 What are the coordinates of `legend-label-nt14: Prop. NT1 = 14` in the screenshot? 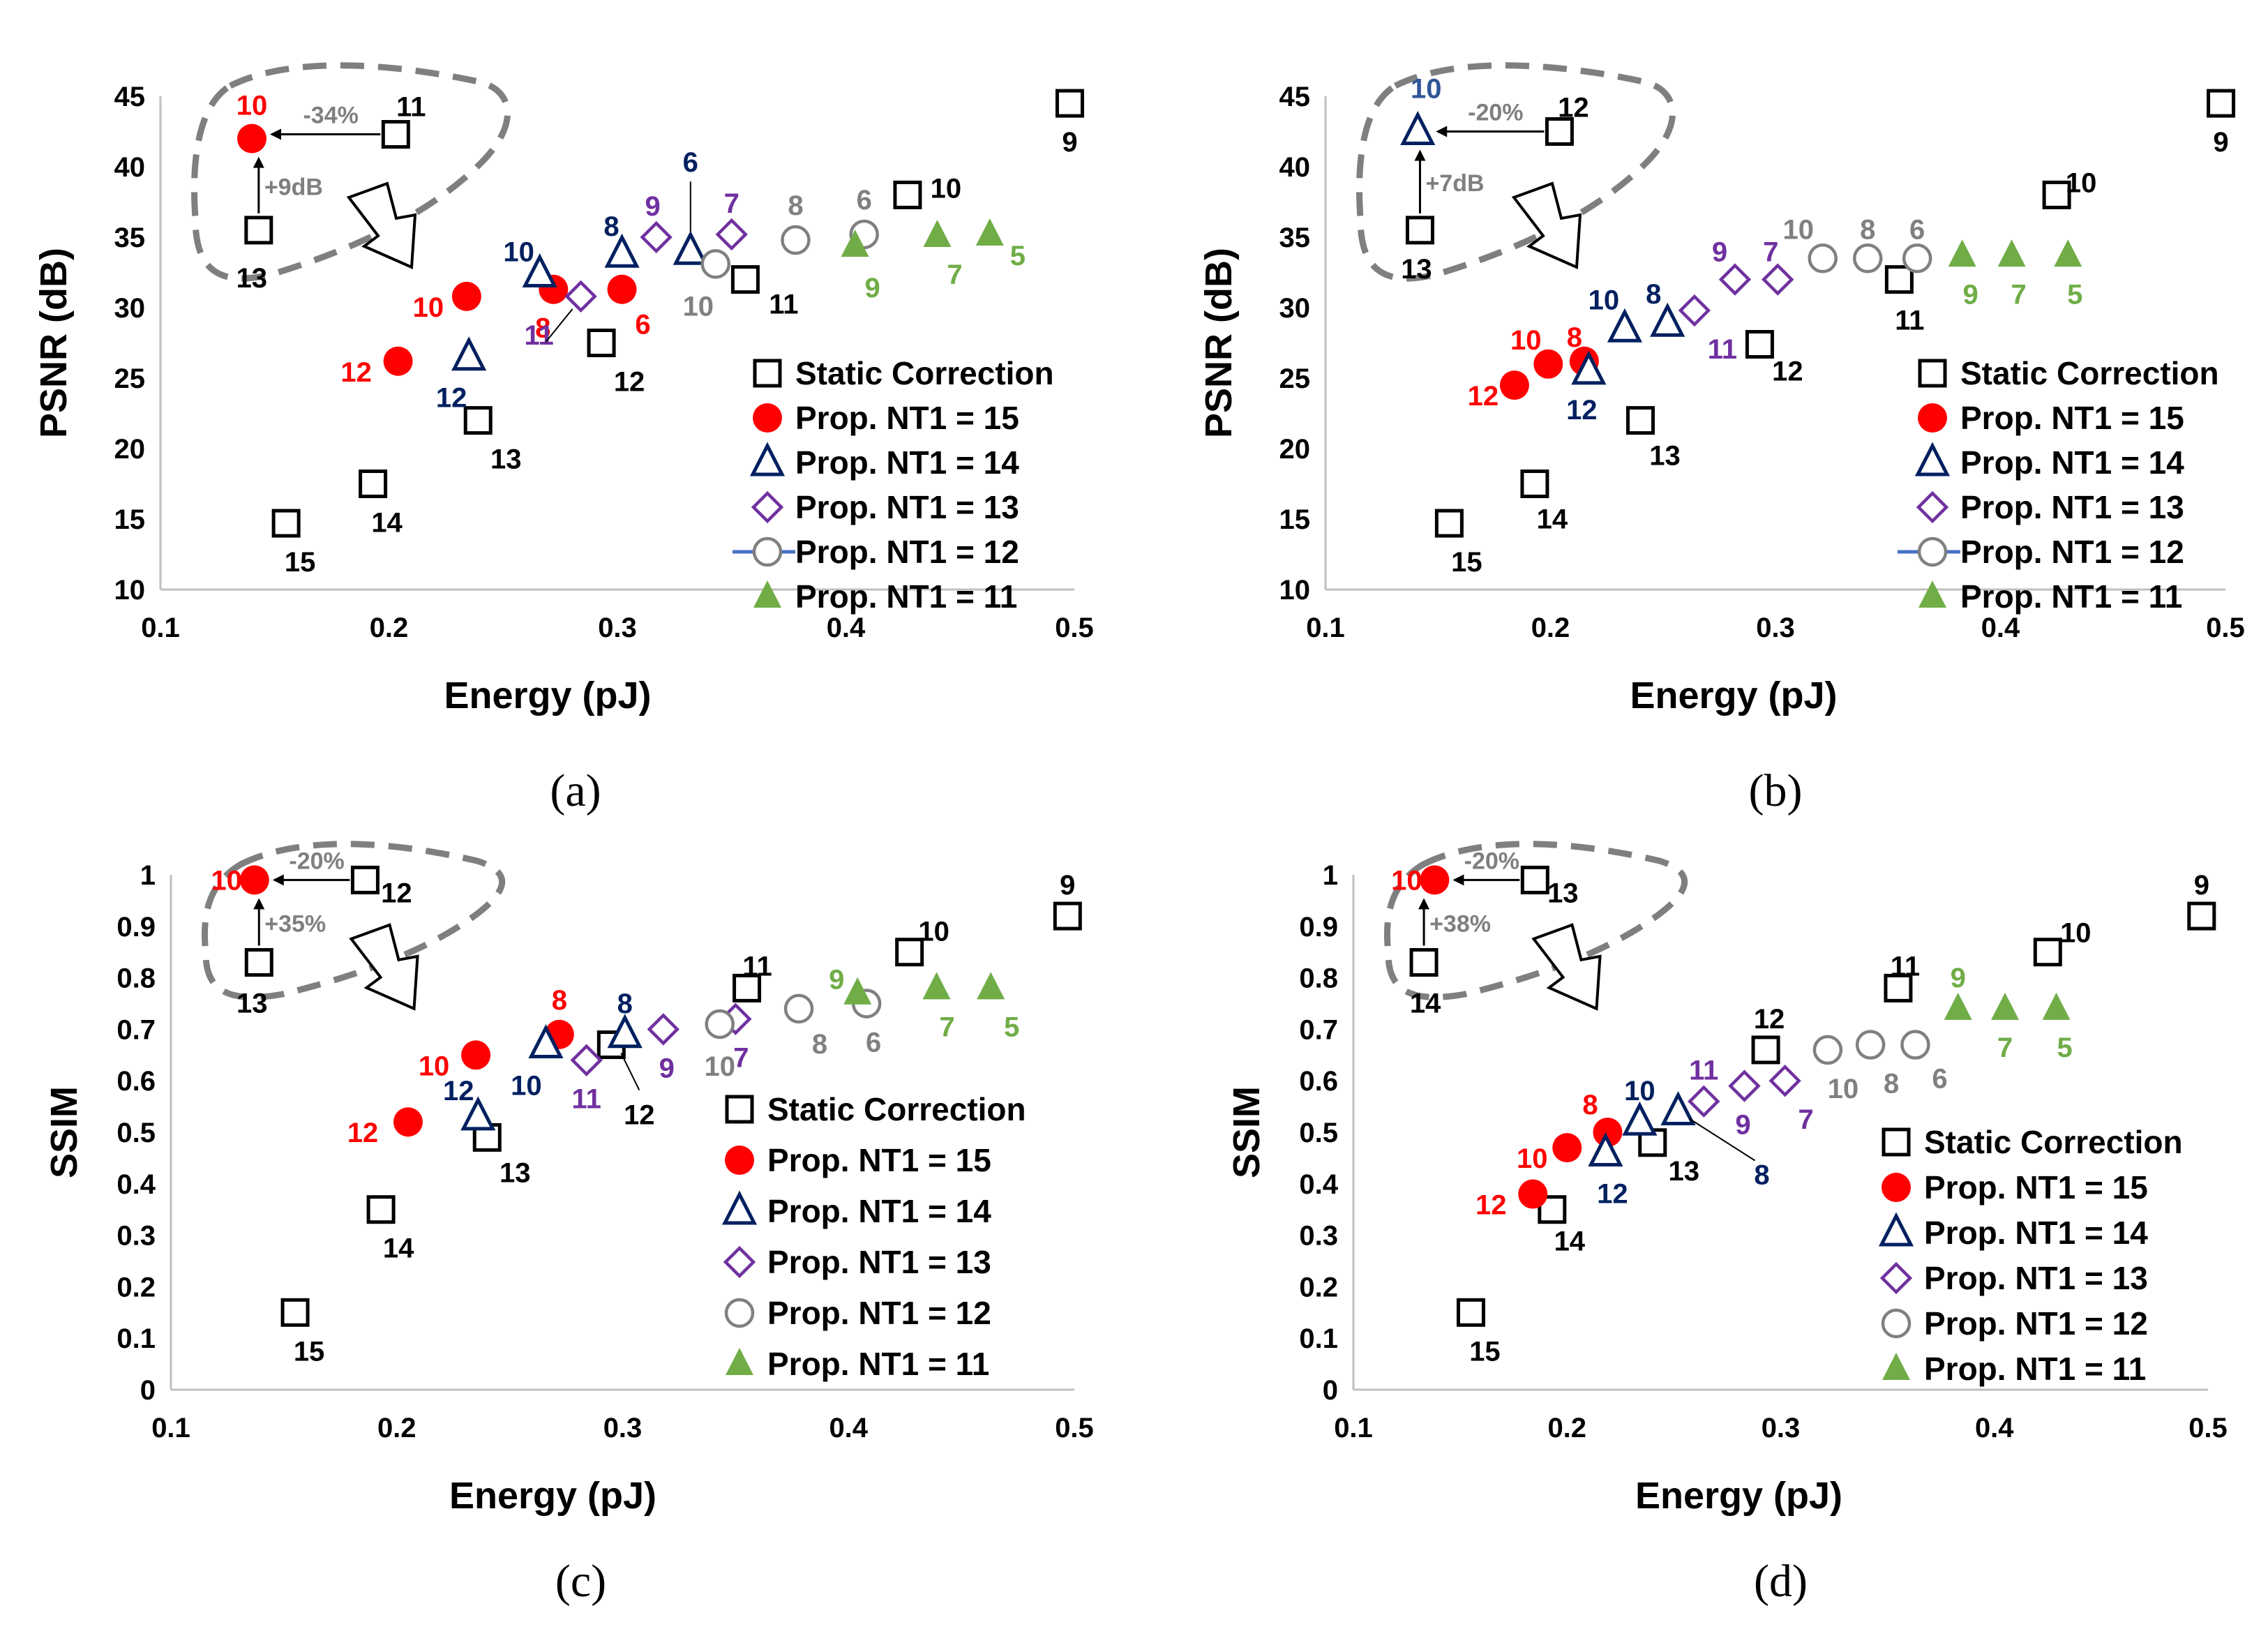 It's located at (879, 1211).